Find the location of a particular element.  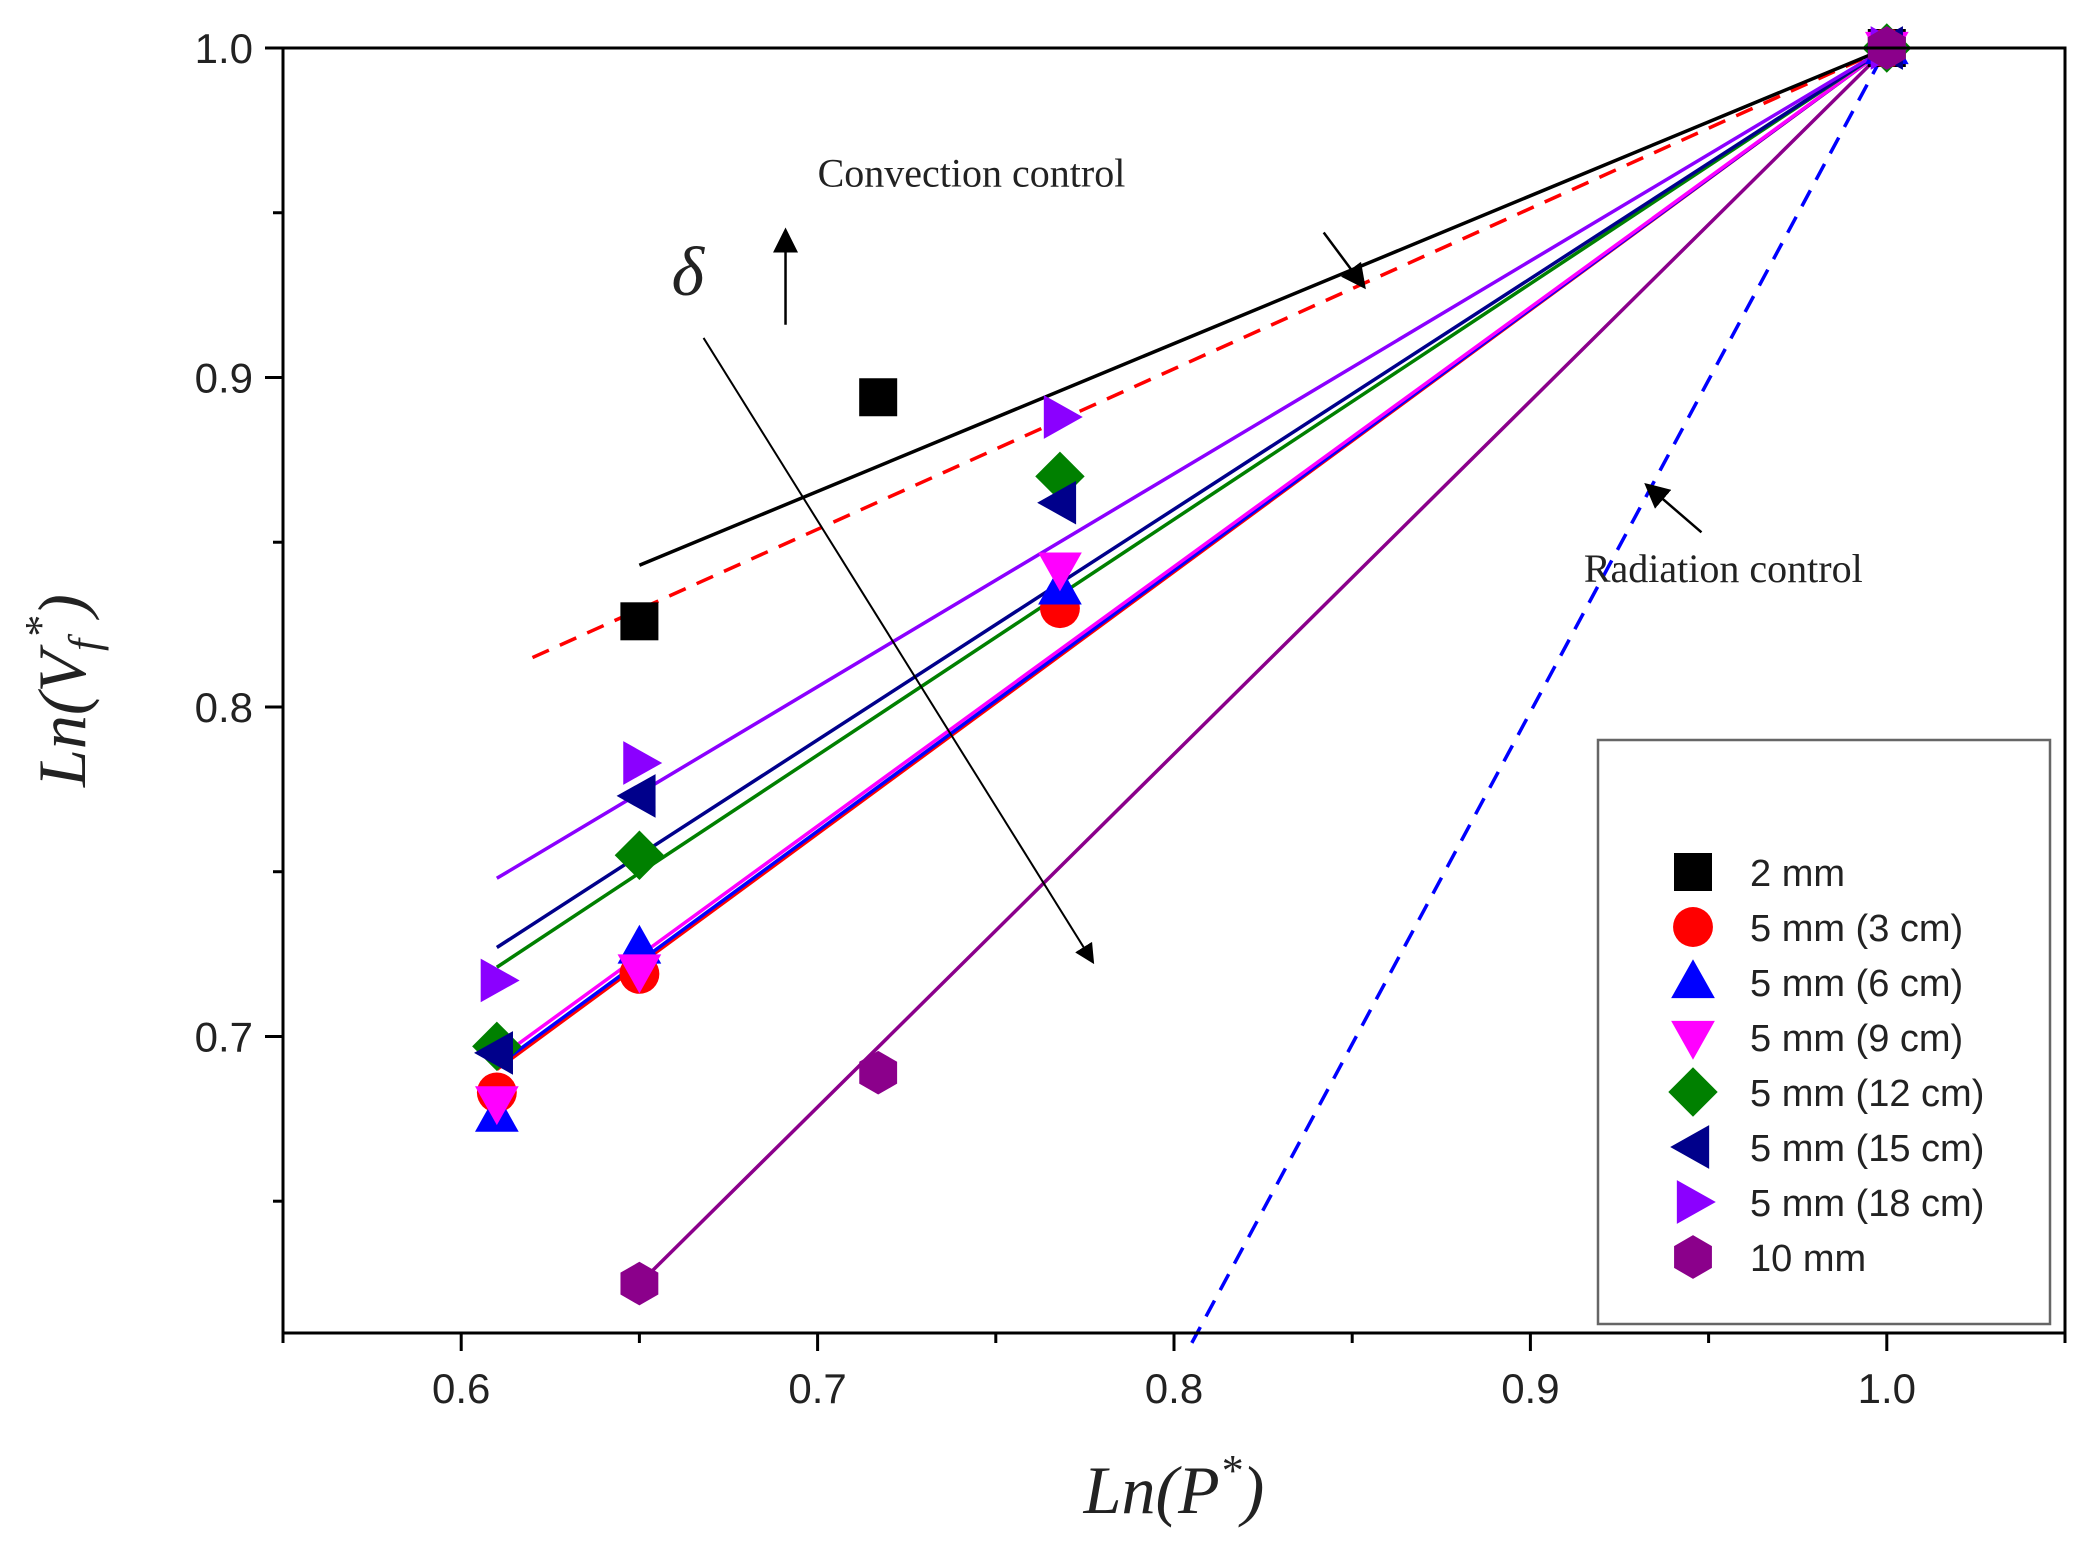

convection-arrow is located at coordinates (1344, 260).